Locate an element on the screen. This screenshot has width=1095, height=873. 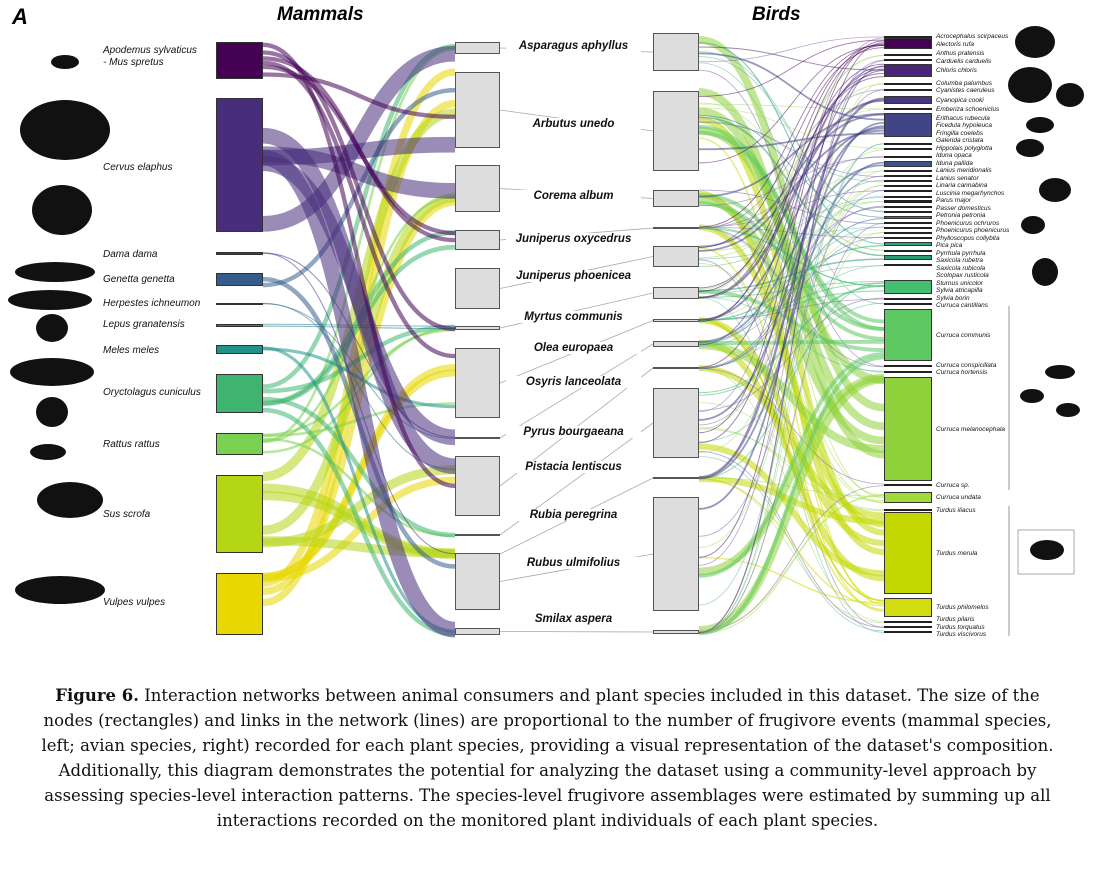
plant-connector-line is located at coordinates (576, 632).